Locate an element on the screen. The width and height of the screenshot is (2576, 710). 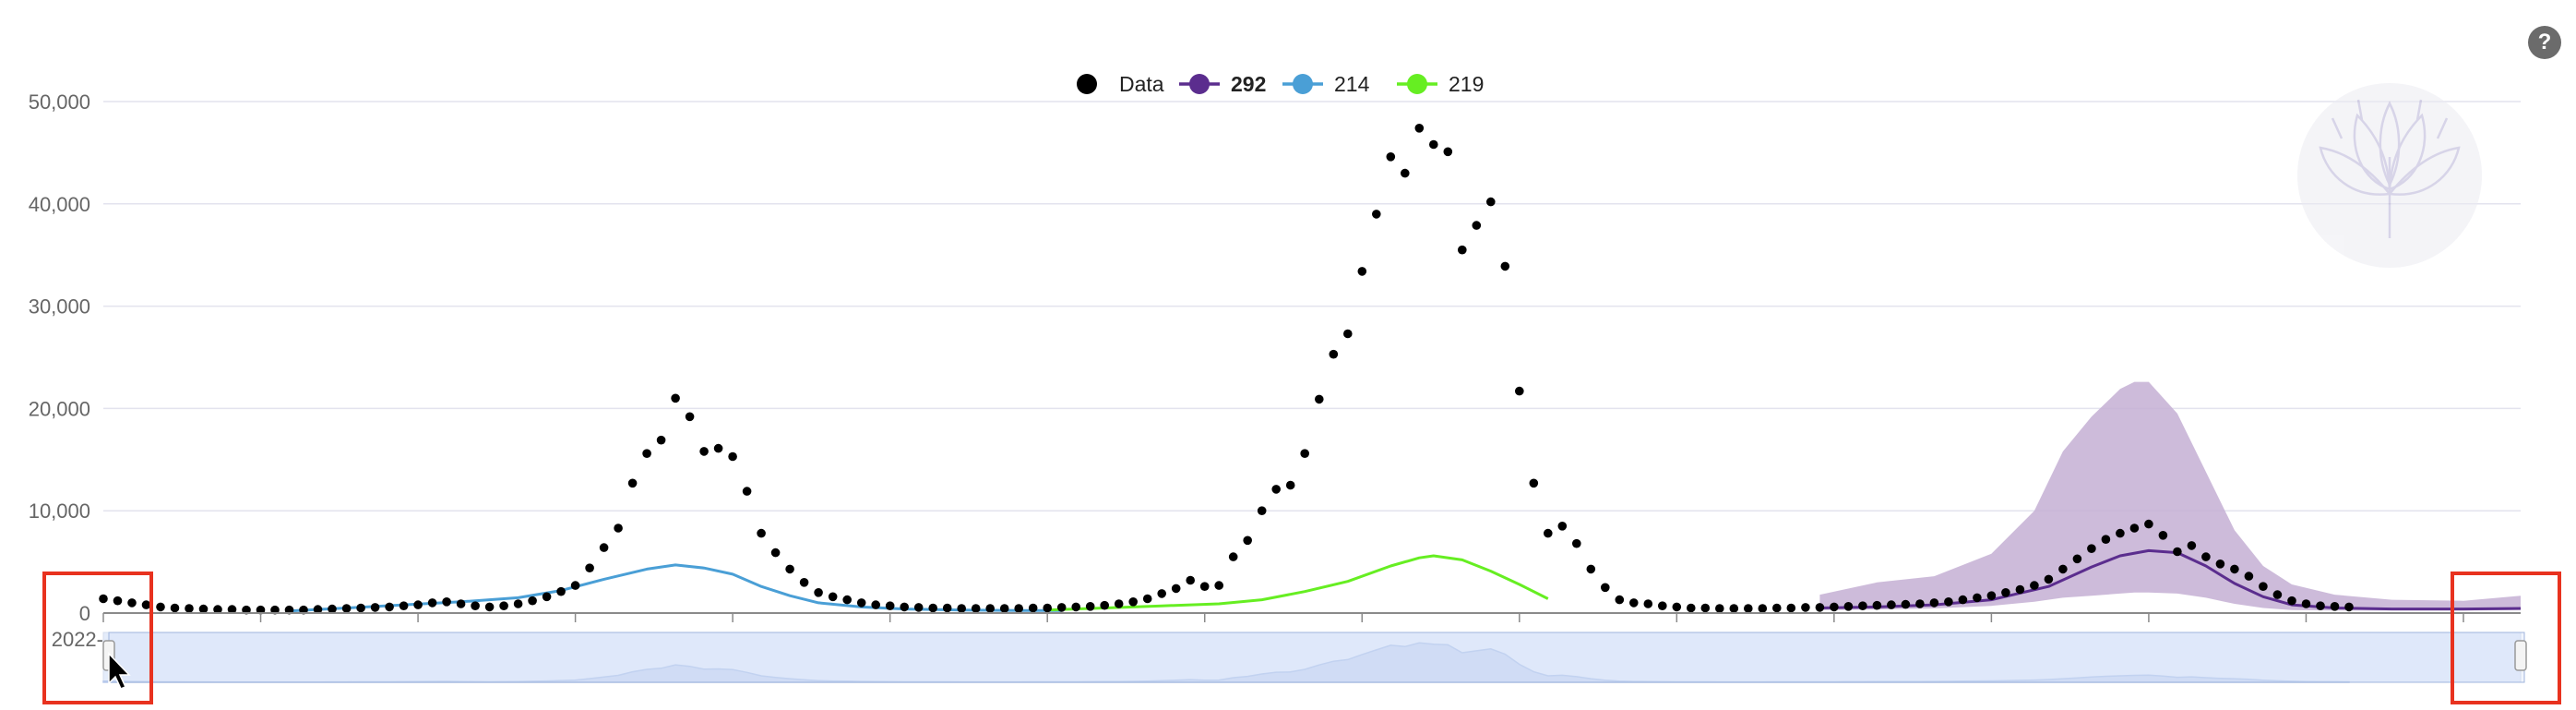
range-selection is located at coordinates (1317, 657).